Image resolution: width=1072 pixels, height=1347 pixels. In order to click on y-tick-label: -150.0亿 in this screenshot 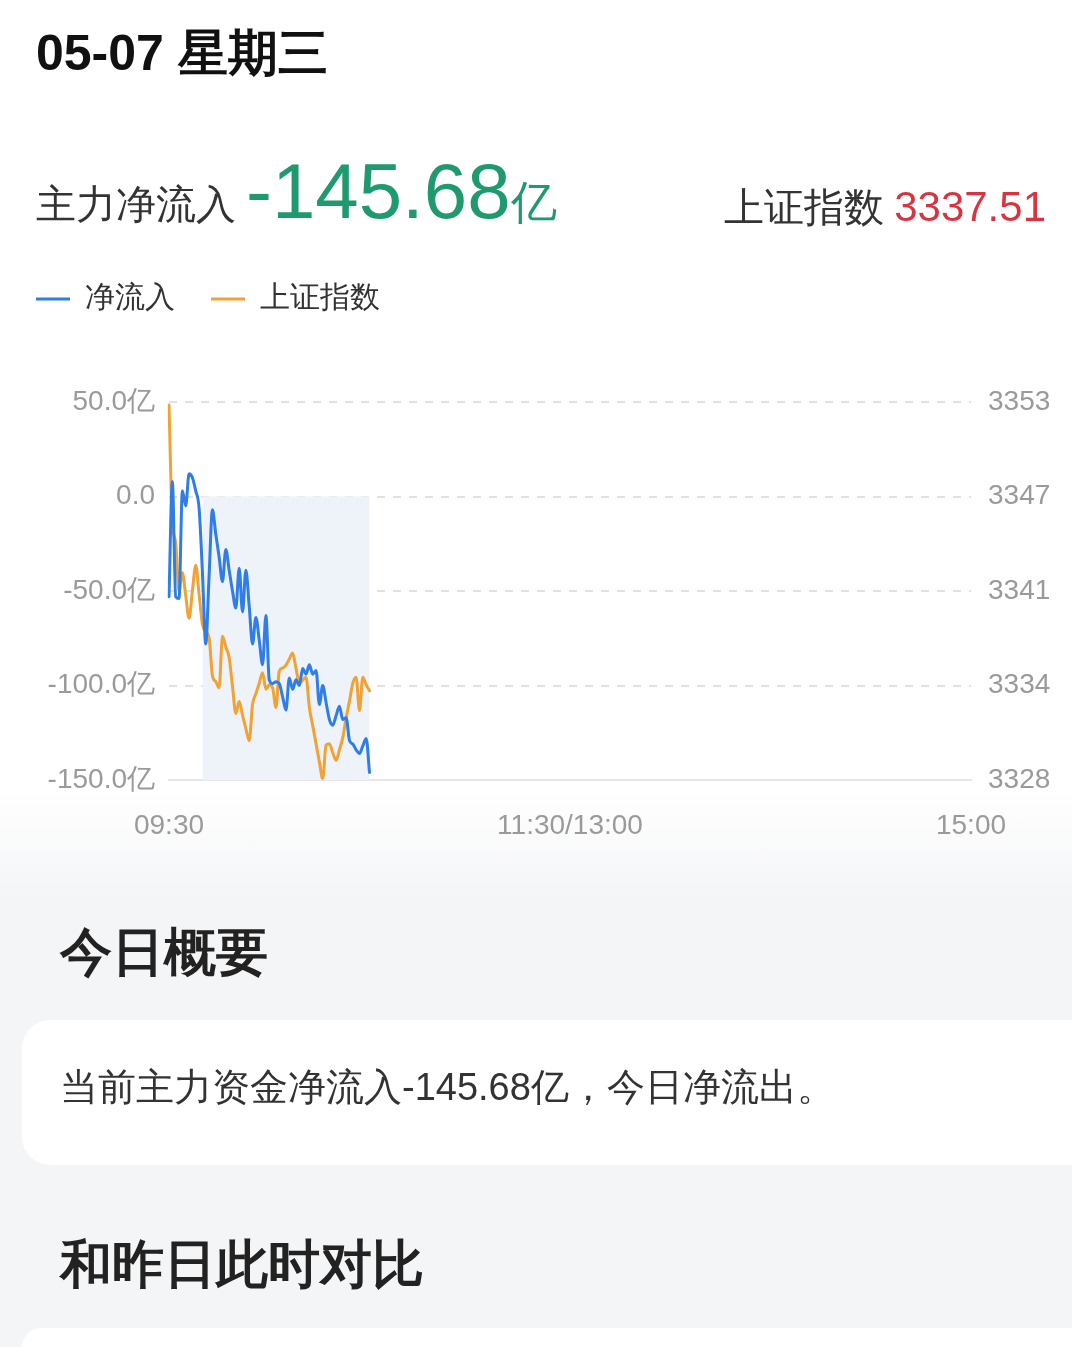, I will do `click(101, 778)`.